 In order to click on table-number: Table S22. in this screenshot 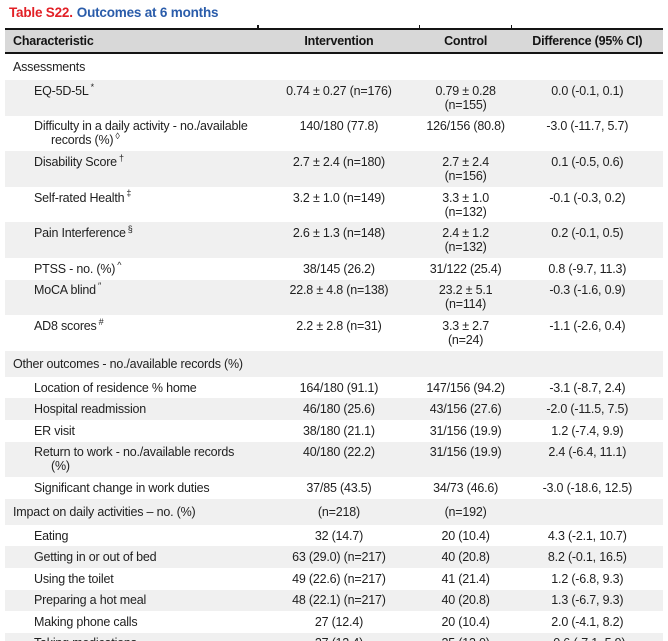, I will do `click(41, 12)`.